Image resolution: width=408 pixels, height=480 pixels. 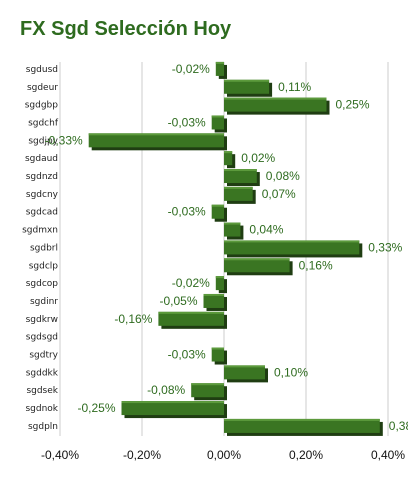 I want to click on category-label: sgdjpy, so click(x=43, y=141).